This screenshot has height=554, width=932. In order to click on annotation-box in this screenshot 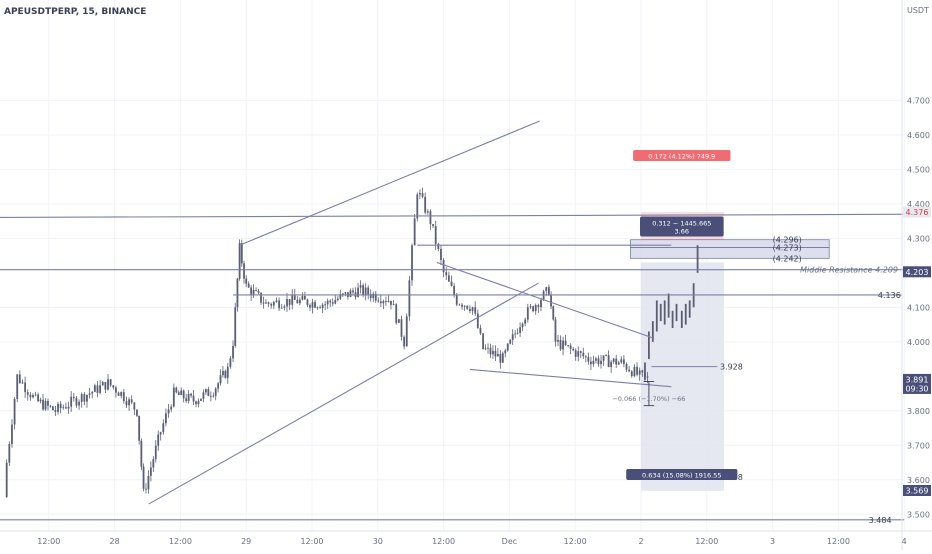, I will do `click(682, 474)`.